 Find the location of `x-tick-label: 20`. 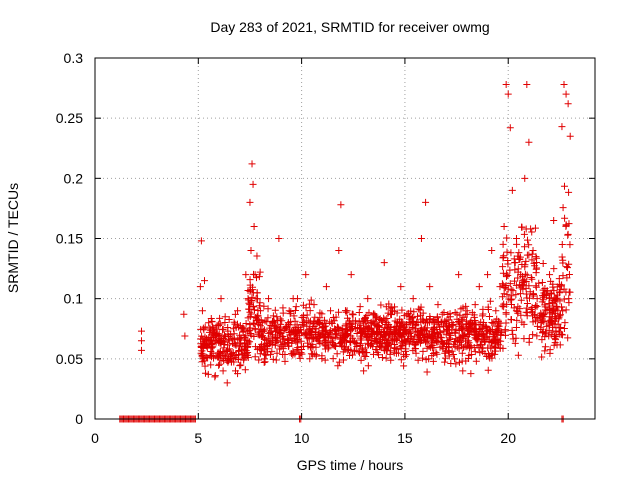

x-tick-label: 20 is located at coordinates (508, 438).